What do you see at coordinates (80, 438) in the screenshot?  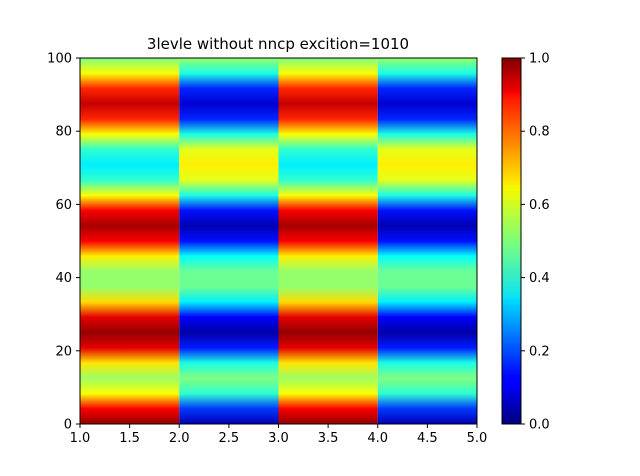 I see `x-tick-label: 1.0` at bounding box center [80, 438].